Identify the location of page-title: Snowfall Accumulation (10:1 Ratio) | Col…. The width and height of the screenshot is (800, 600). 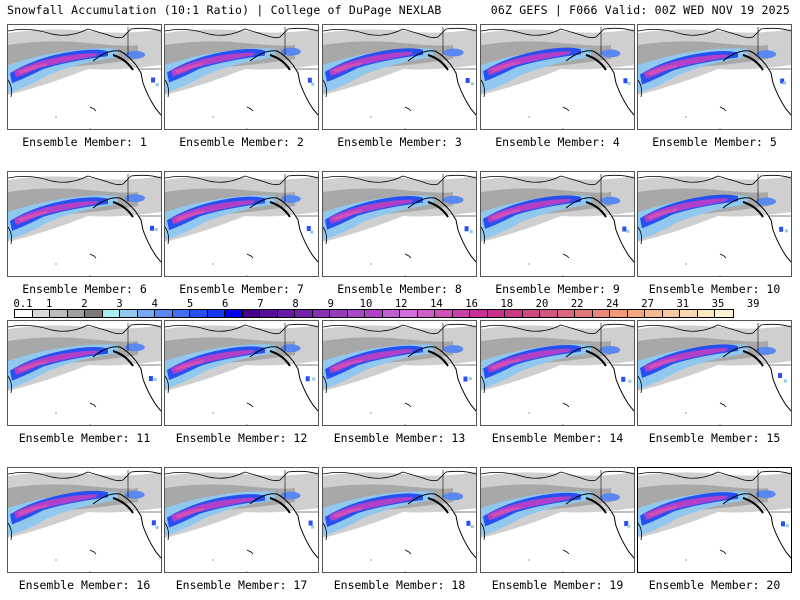
(224, 10).